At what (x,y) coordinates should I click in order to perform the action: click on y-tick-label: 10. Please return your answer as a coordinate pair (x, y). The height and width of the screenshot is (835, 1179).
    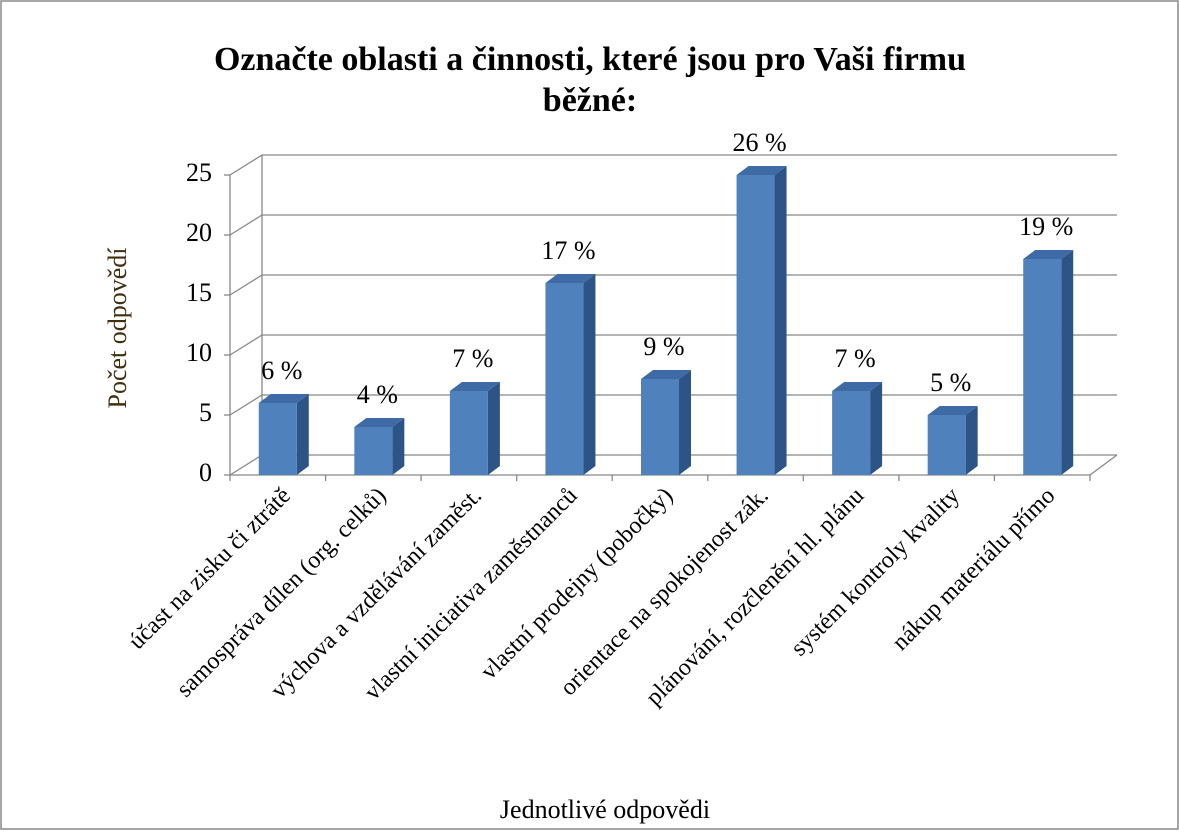
    Looking at the image, I should click on (199, 352).